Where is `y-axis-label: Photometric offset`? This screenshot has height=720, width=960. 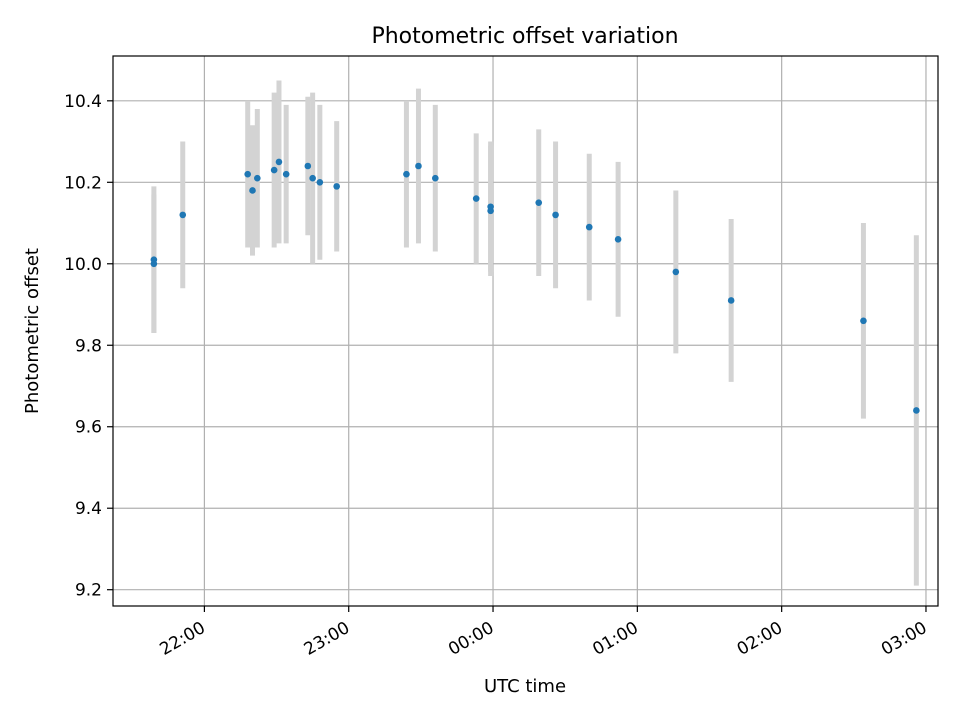
y-axis-label: Photometric offset is located at coordinates (32, 331).